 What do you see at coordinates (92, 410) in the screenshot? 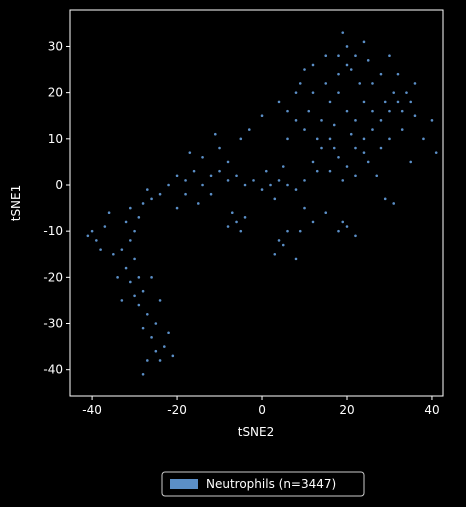
I see `x-tick-label: -40` at bounding box center [92, 410].